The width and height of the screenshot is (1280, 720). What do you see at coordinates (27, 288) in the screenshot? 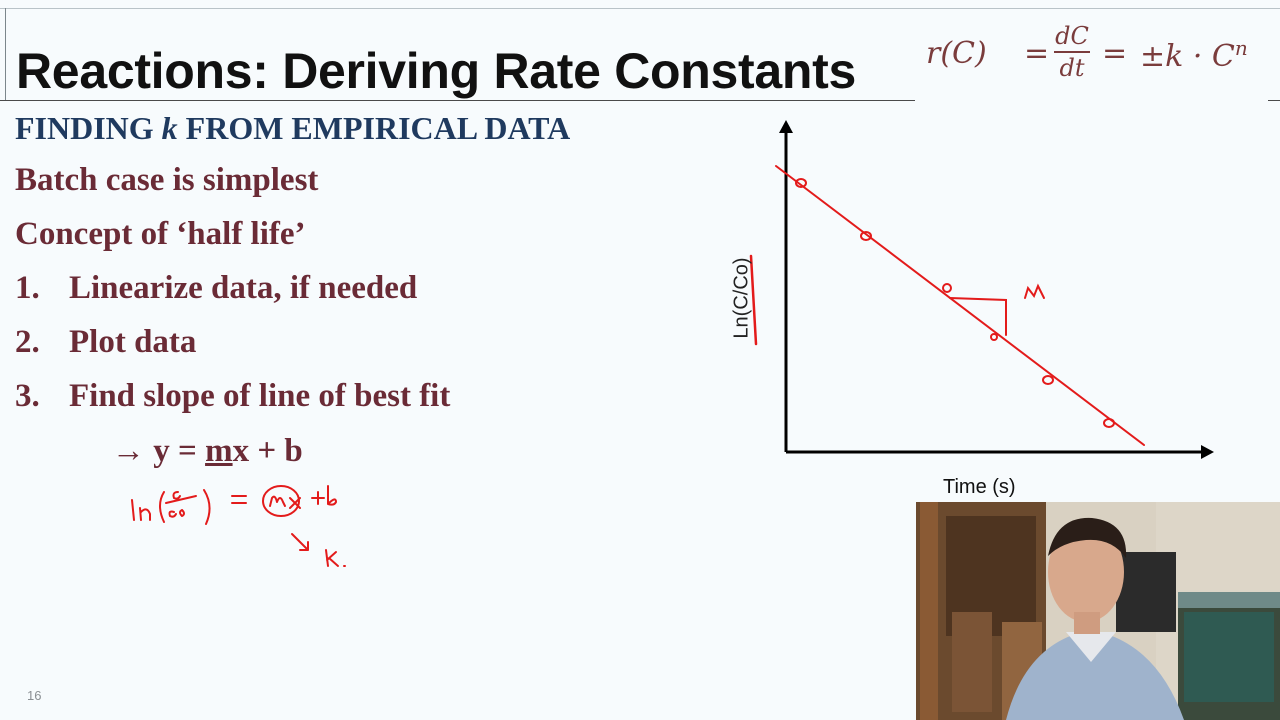
I see `step-number: 1.` at bounding box center [27, 288].